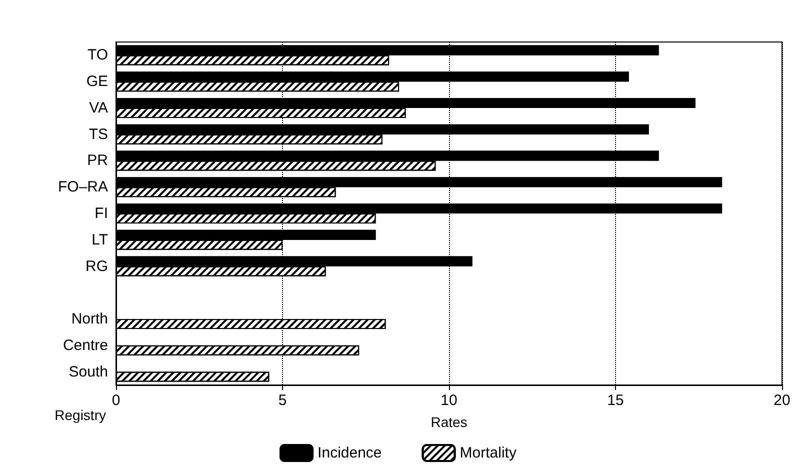  I want to click on x-tick-label: 10, so click(449, 400).